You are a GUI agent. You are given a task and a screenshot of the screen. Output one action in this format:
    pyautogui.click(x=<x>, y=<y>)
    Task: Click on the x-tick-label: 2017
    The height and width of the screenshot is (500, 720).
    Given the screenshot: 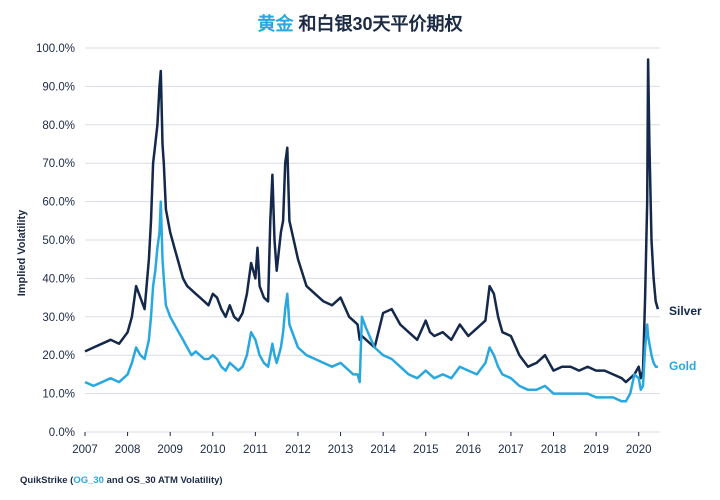 What is the action you would take?
    pyautogui.click(x=511, y=450)
    